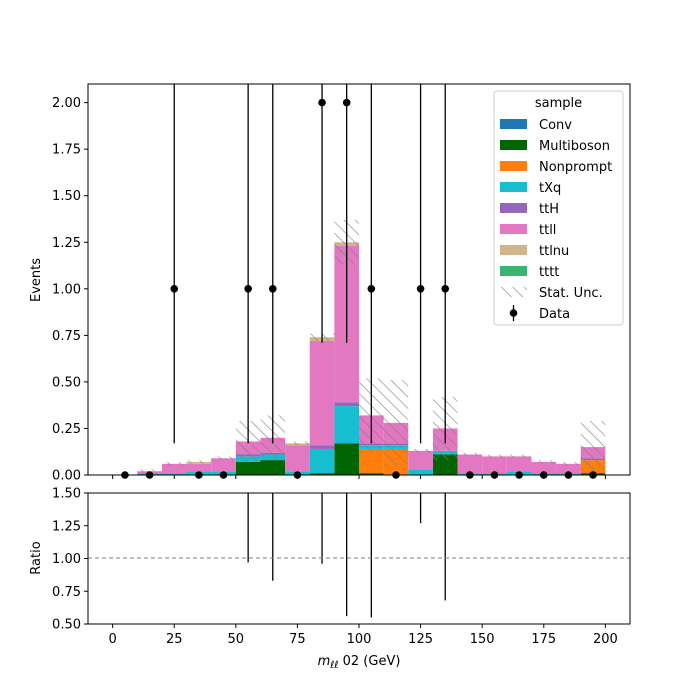 This screenshot has height=700, width=700. Describe the element at coordinates (66, 103) in the screenshot. I see `y-tick-label: 2.00` at that location.